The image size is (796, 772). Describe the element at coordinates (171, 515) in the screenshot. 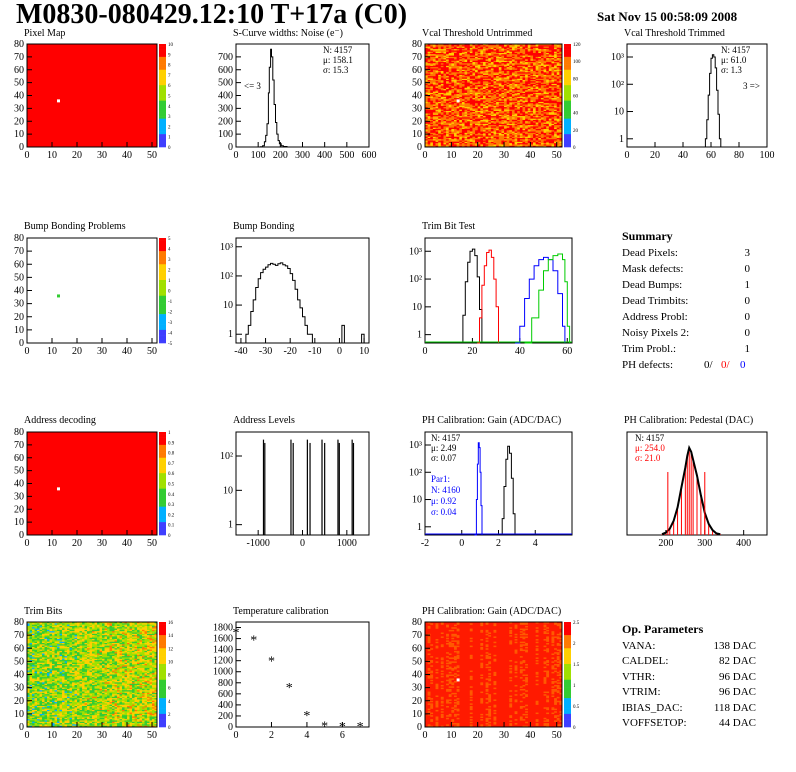

I see `colorbar-label: 0.2` at that location.